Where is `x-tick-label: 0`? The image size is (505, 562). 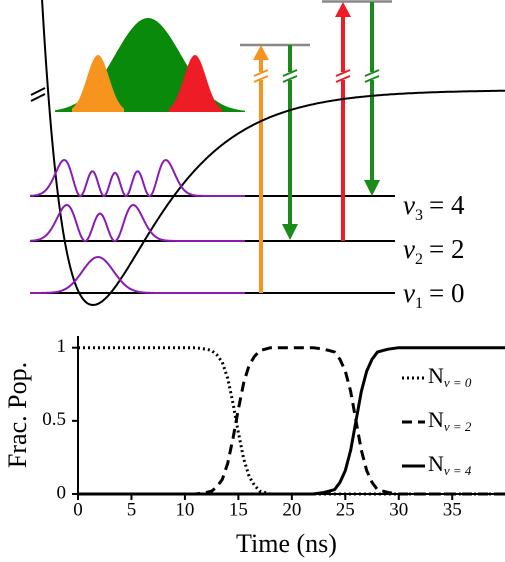
x-tick-label: 0 is located at coordinates (78, 509).